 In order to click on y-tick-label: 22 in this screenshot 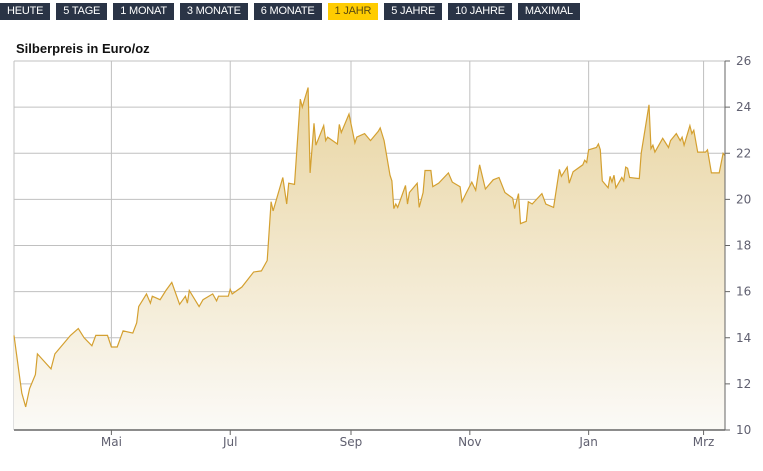, I will do `click(743, 153)`.